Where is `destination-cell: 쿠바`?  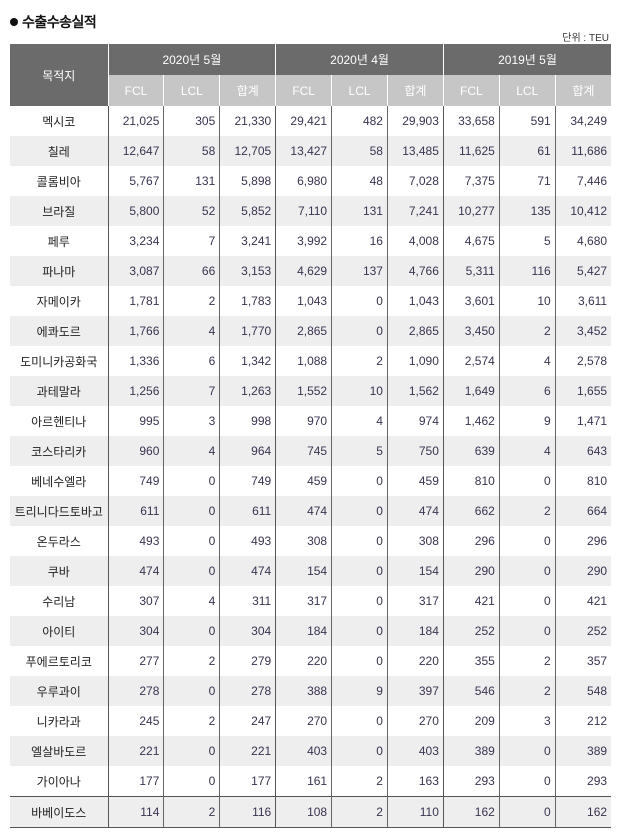
destination-cell: 쿠바 is located at coordinates (59, 571).